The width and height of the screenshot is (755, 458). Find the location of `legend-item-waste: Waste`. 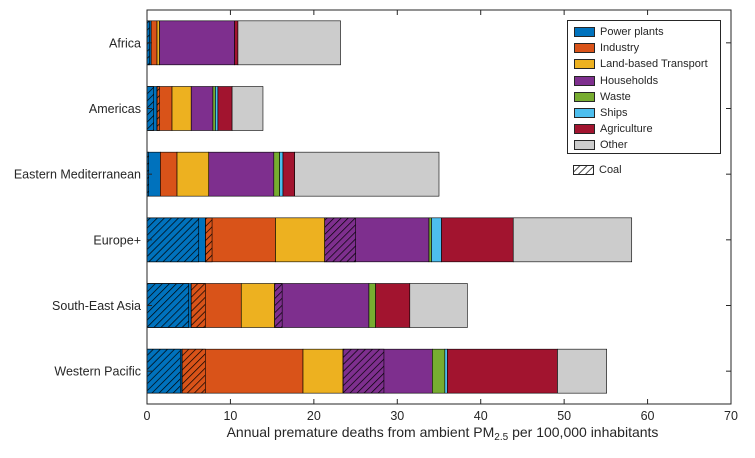

legend-item-waste: Waste is located at coordinates (602, 97).